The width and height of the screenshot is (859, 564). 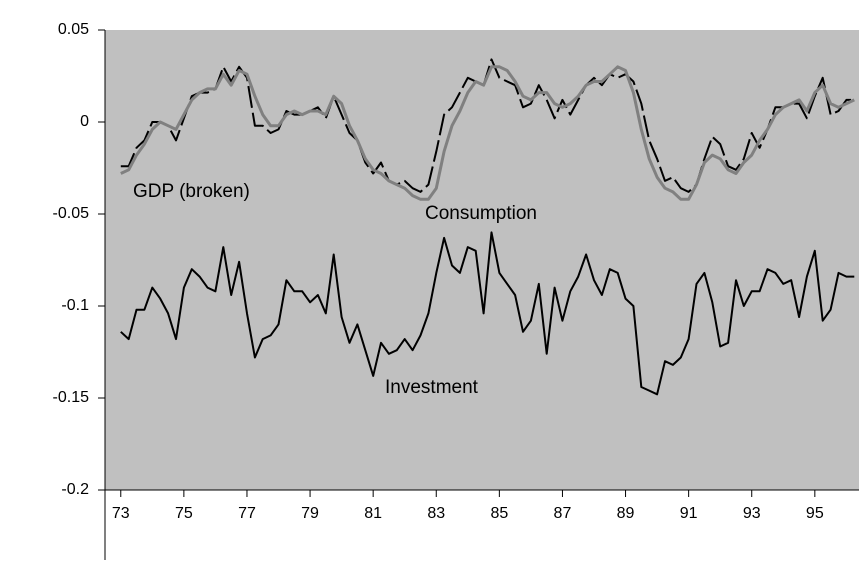 I want to click on y-tick-label: -0.1, so click(x=75, y=305).